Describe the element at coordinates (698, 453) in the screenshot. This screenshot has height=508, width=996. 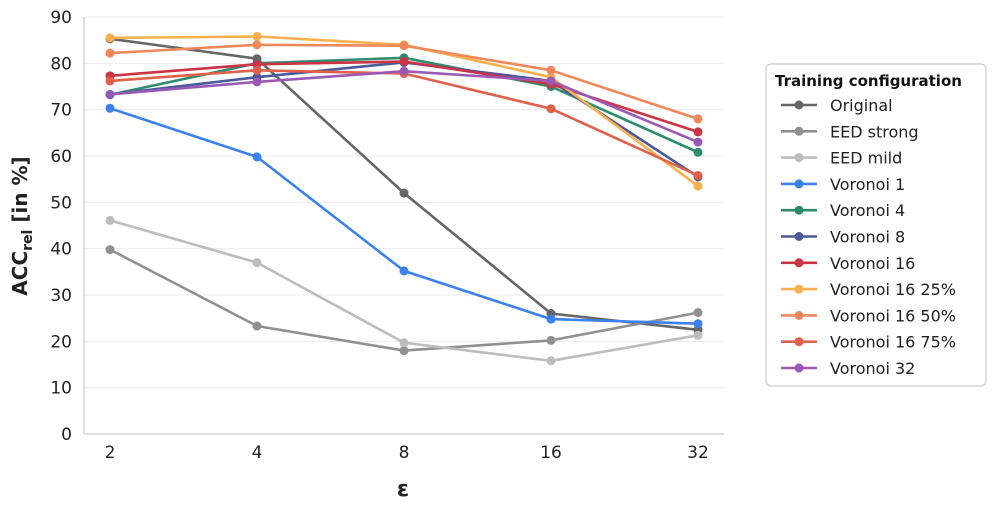
I see `x-tick-label: 32` at that location.